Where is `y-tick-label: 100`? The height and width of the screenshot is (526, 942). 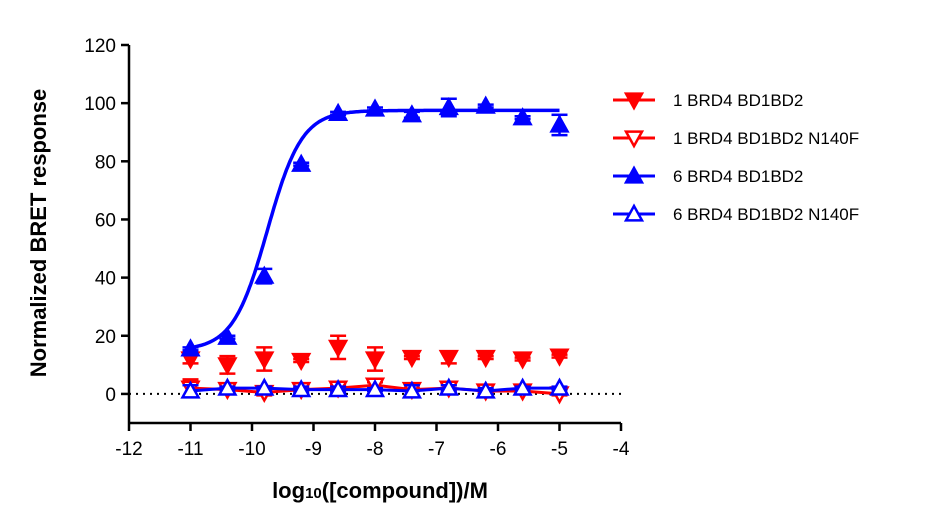
y-tick-label: 100 is located at coordinates (100, 104).